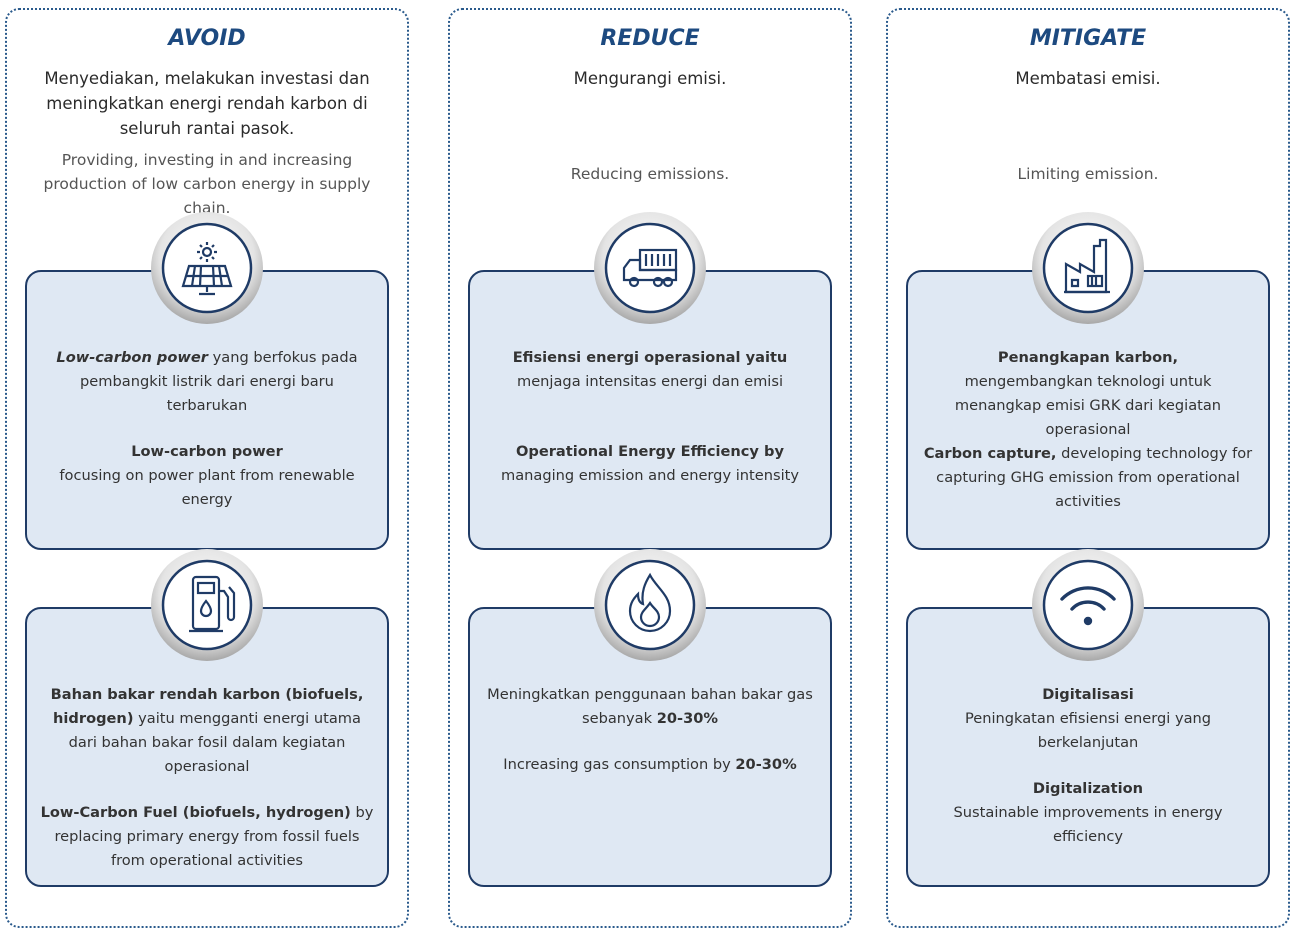  Describe the element at coordinates (1088, 788) in the screenshot. I see `text-run: Digitalization` at that location.